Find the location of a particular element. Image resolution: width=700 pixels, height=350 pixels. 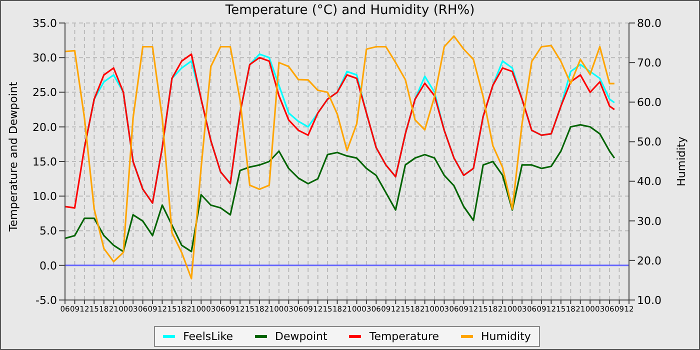

y-tick-label: 10.0 is located at coordinates (44, 197).